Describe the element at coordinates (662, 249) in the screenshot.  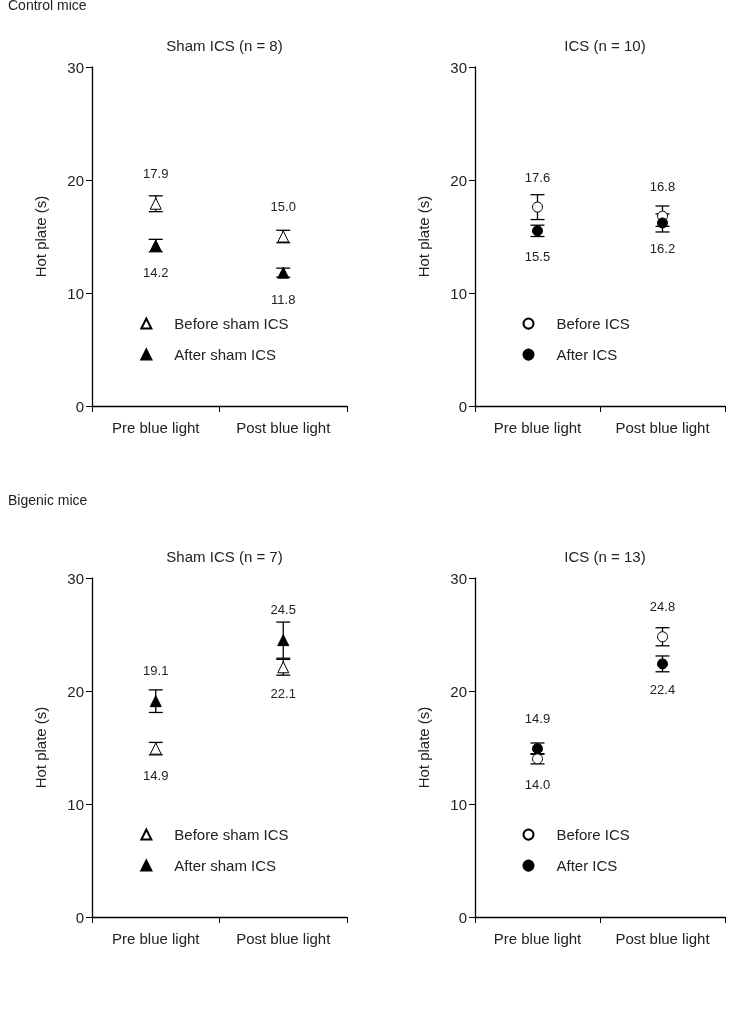
I see `data-label: 16.2` at that location.